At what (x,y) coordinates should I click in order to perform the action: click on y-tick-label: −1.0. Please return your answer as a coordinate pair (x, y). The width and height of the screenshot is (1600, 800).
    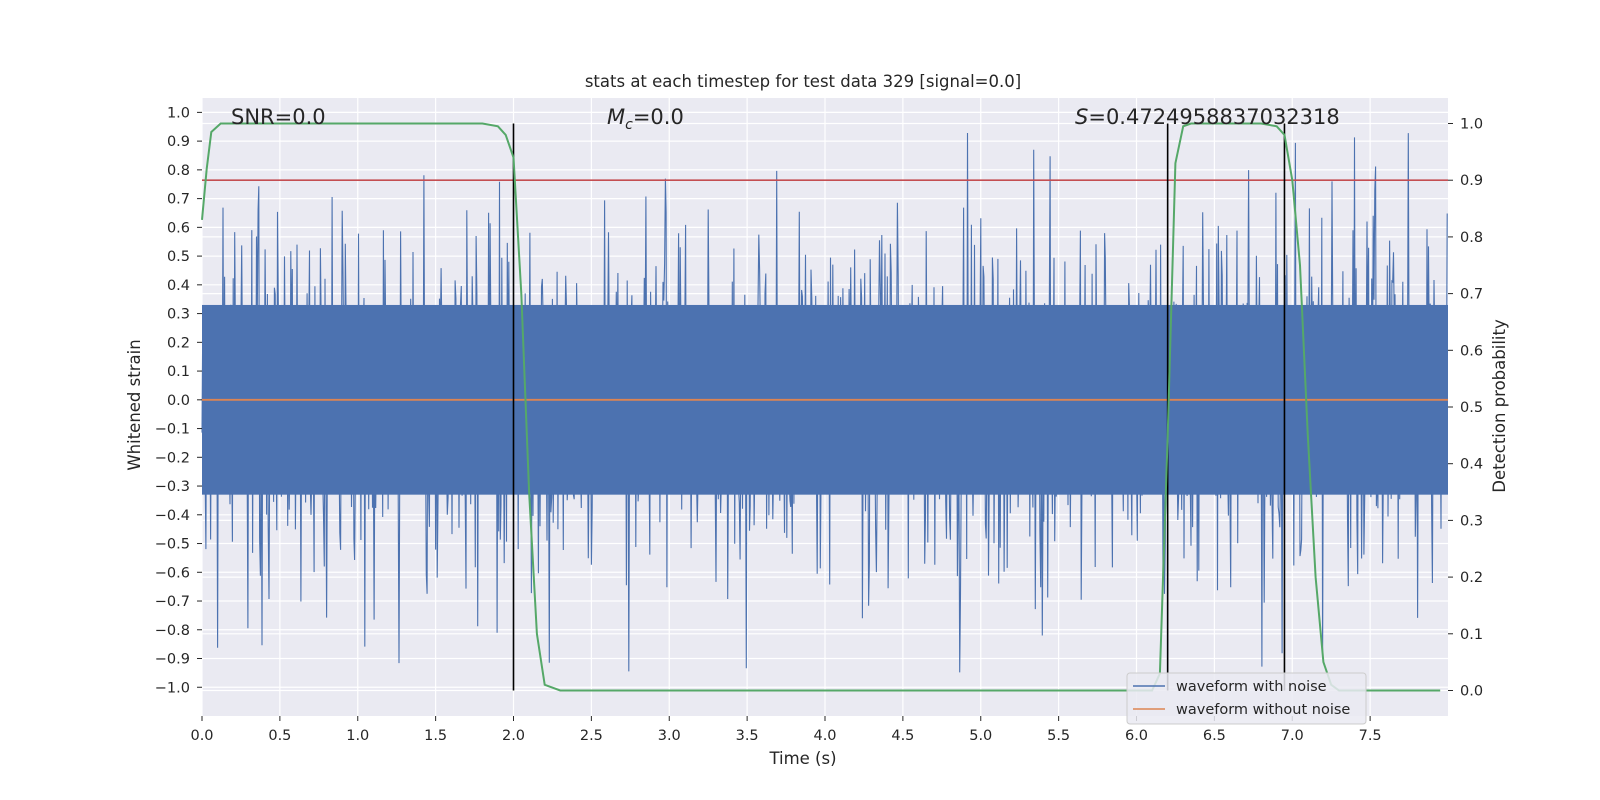
    Looking at the image, I should click on (172, 688).